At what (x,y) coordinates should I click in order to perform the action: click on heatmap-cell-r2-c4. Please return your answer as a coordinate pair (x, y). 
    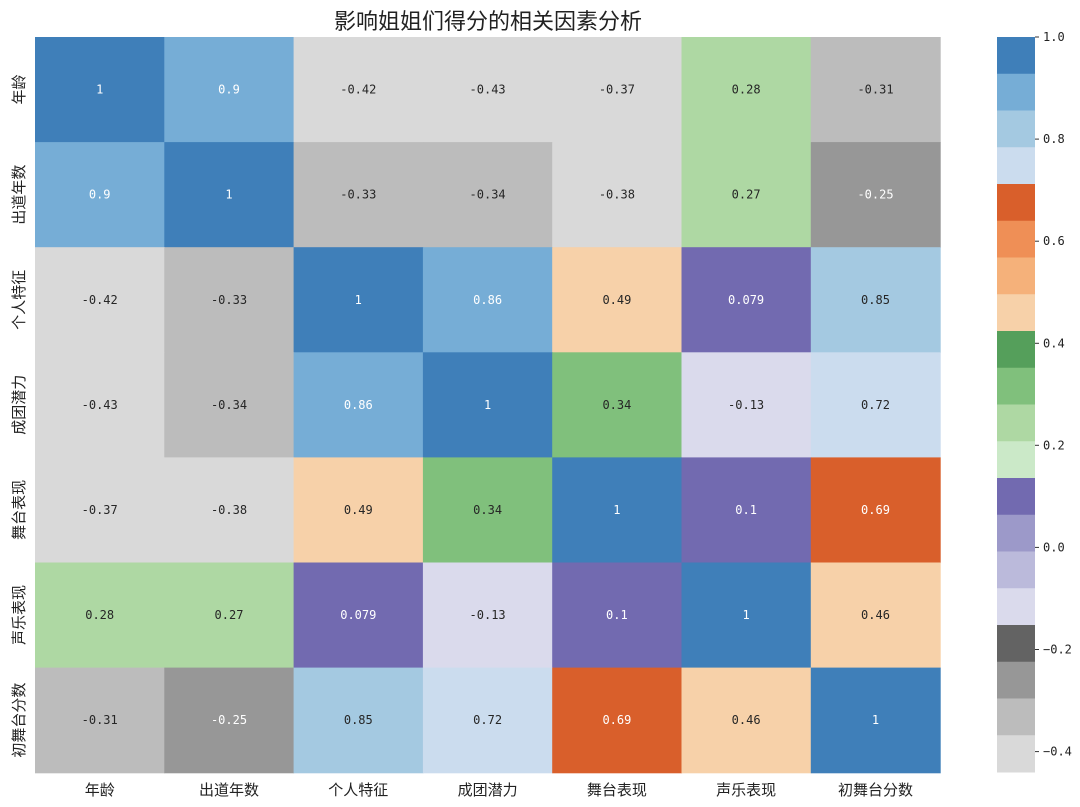
    Looking at the image, I should click on (617, 300).